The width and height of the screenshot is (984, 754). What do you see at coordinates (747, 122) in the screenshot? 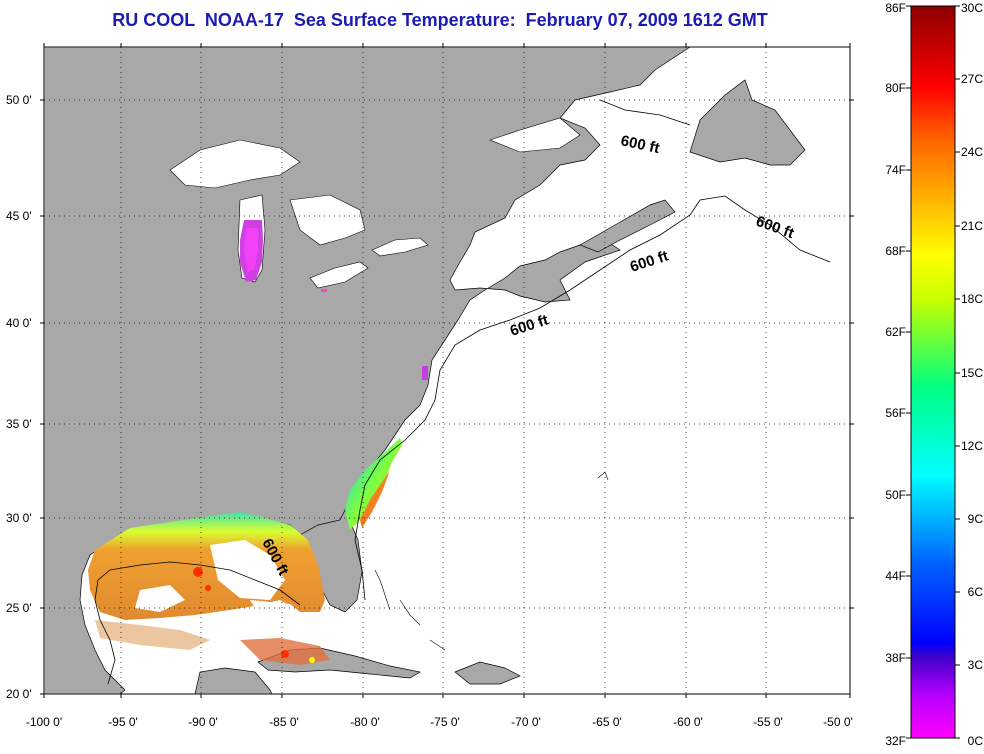
I see `newfoundland-landmass` at bounding box center [747, 122].